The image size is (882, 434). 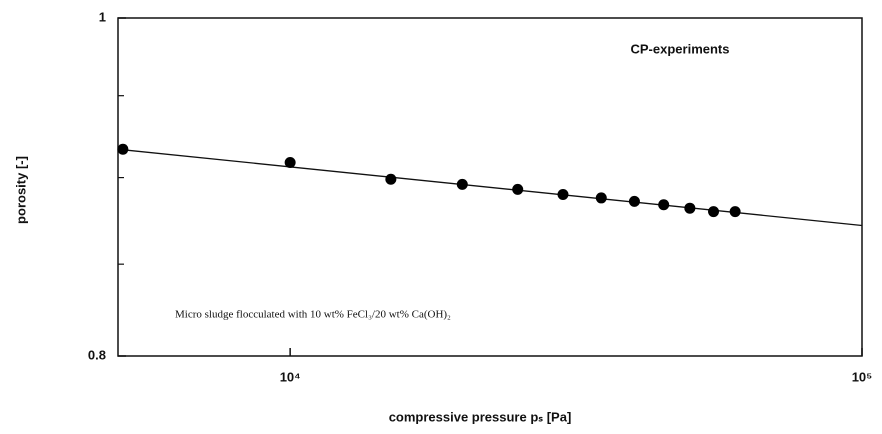 What do you see at coordinates (20, 190) in the screenshot?
I see `y-axis-label: porosity [-]` at bounding box center [20, 190].